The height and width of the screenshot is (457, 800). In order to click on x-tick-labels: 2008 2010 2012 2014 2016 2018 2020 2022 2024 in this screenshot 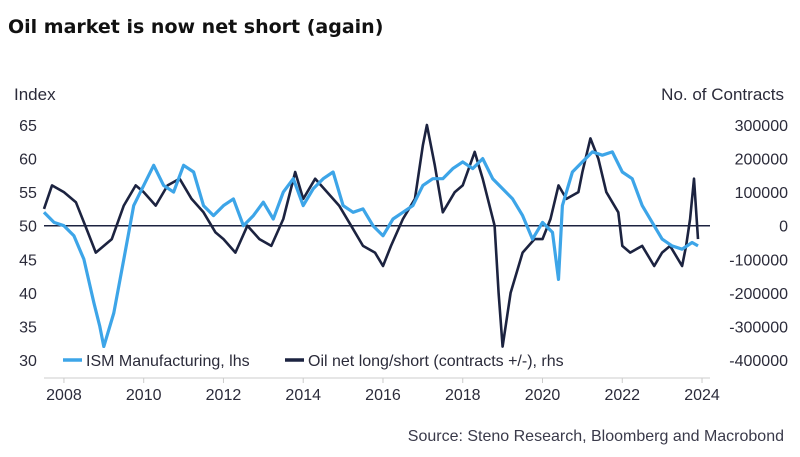, I will do `click(383, 391)`.